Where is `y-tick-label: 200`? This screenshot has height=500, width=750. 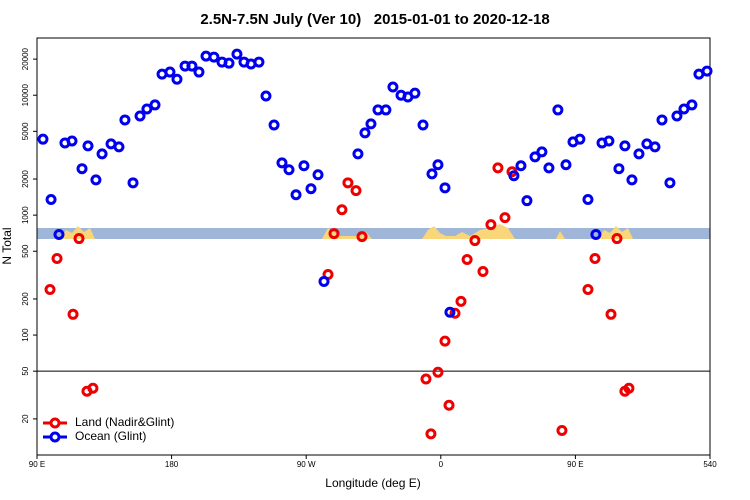
y-tick-label: 200 is located at coordinates (25, 299).